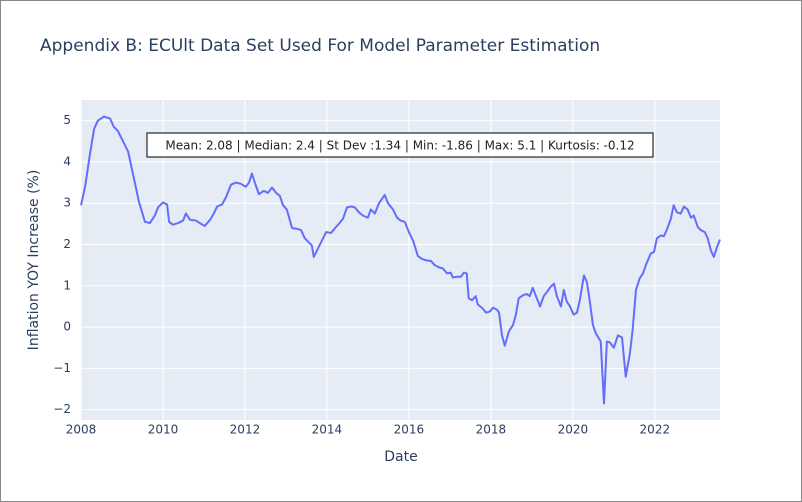 This screenshot has height=502, width=802. Describe the element at coordinates (34, 260) in the screenshot. I see `y-axis-title: Inflation YOY Increase (%)` at that location.